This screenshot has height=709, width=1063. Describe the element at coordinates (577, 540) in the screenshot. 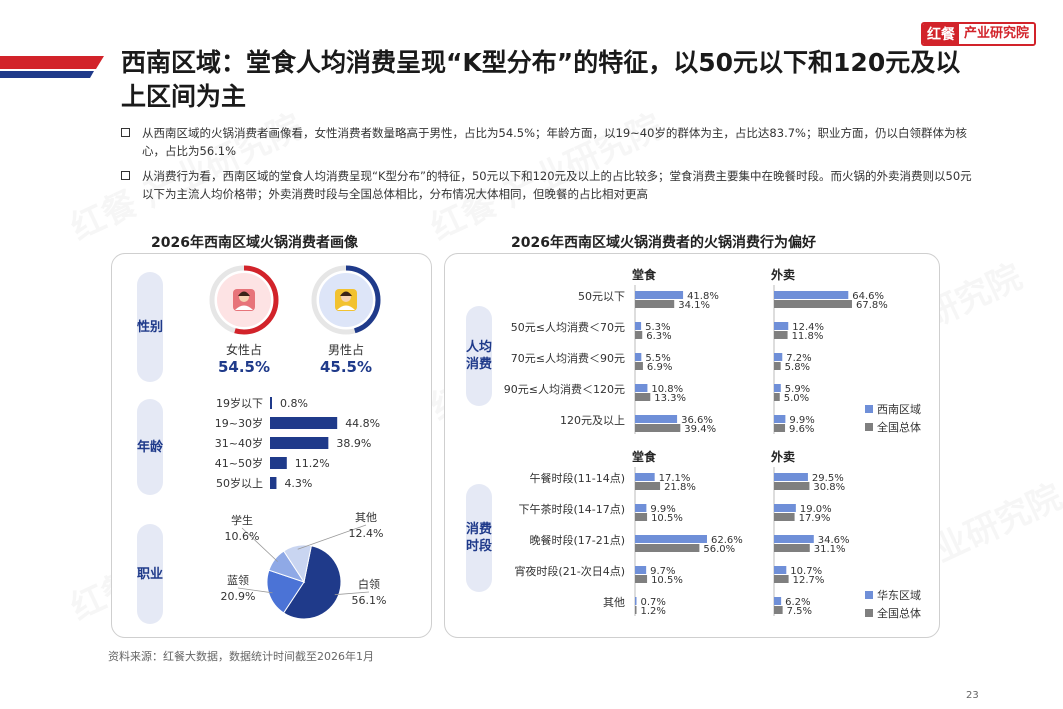

I see `category-label: 晚餐时段(17-21点)` at that location.